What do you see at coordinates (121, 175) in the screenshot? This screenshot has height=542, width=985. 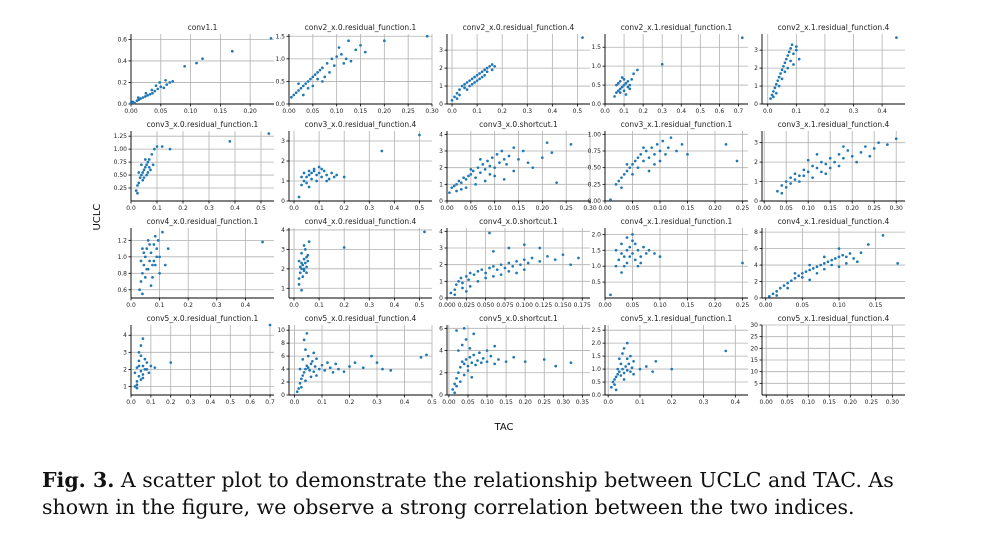 I see `y-tick-label: 0.50` at bounding box center [121, 175].